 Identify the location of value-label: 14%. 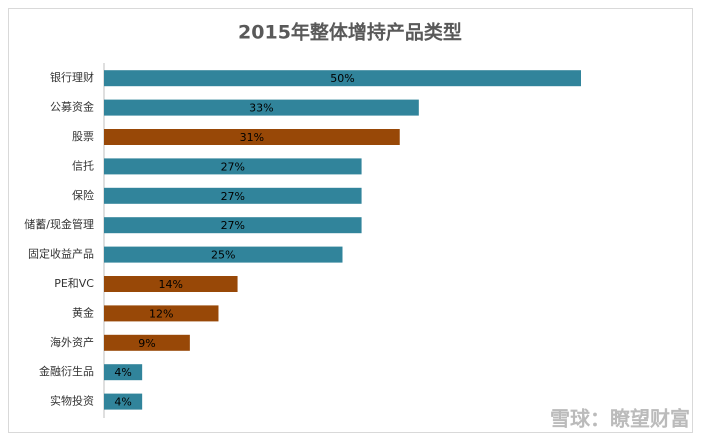
(171, 284).